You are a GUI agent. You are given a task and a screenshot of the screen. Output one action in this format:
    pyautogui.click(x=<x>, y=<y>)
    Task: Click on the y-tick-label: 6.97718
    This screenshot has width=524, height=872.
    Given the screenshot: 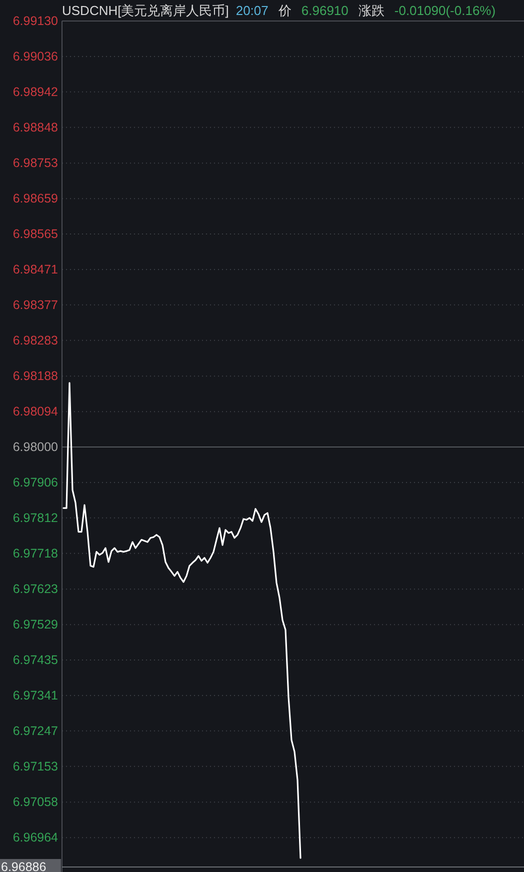 What is the action you would take?
    pyautogui.click(x=35, y=553)
    